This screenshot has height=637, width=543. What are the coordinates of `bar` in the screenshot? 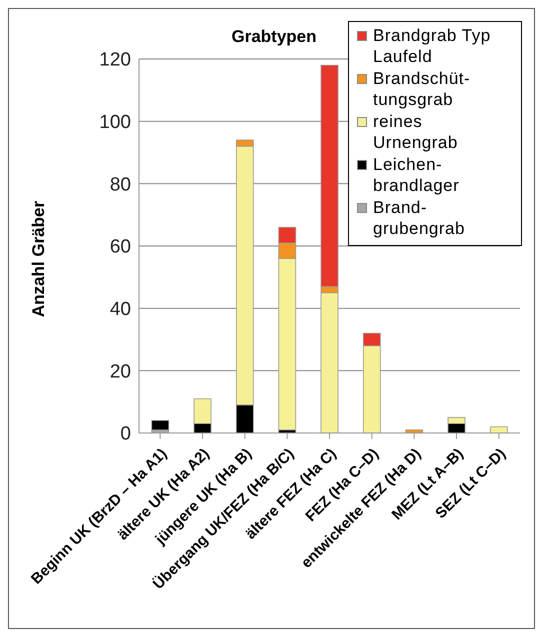 It's located at (160, 425).